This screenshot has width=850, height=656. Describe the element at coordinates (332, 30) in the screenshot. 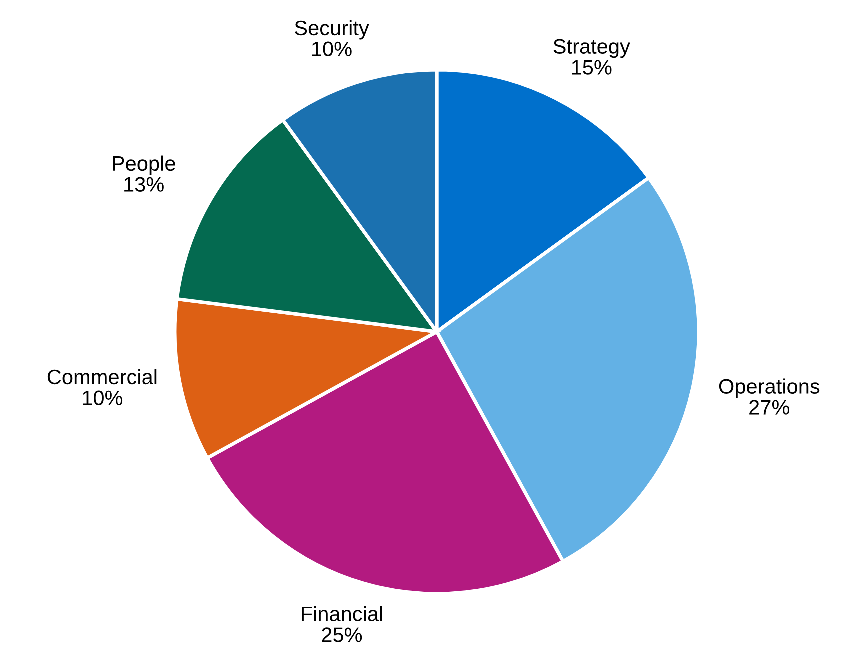

I see `slice-label: Security` at that location.